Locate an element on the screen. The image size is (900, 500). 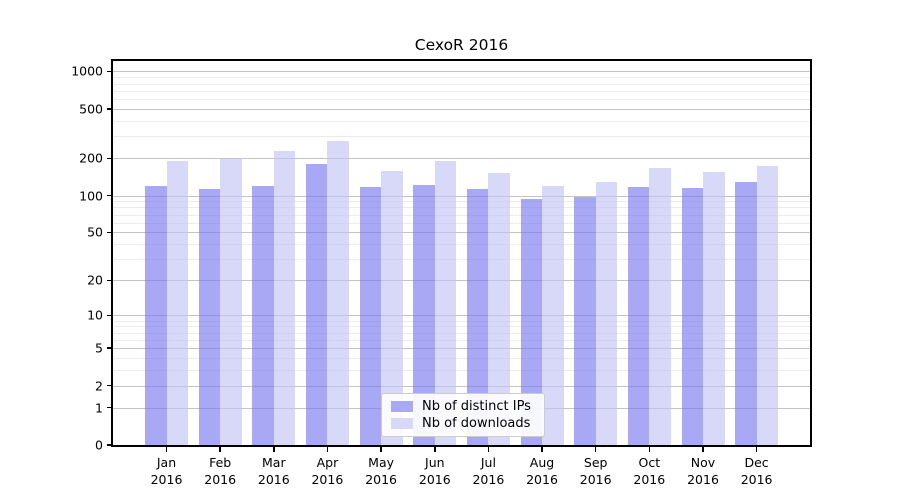
bar-downloads-dec is located at coordinates (767, 305).